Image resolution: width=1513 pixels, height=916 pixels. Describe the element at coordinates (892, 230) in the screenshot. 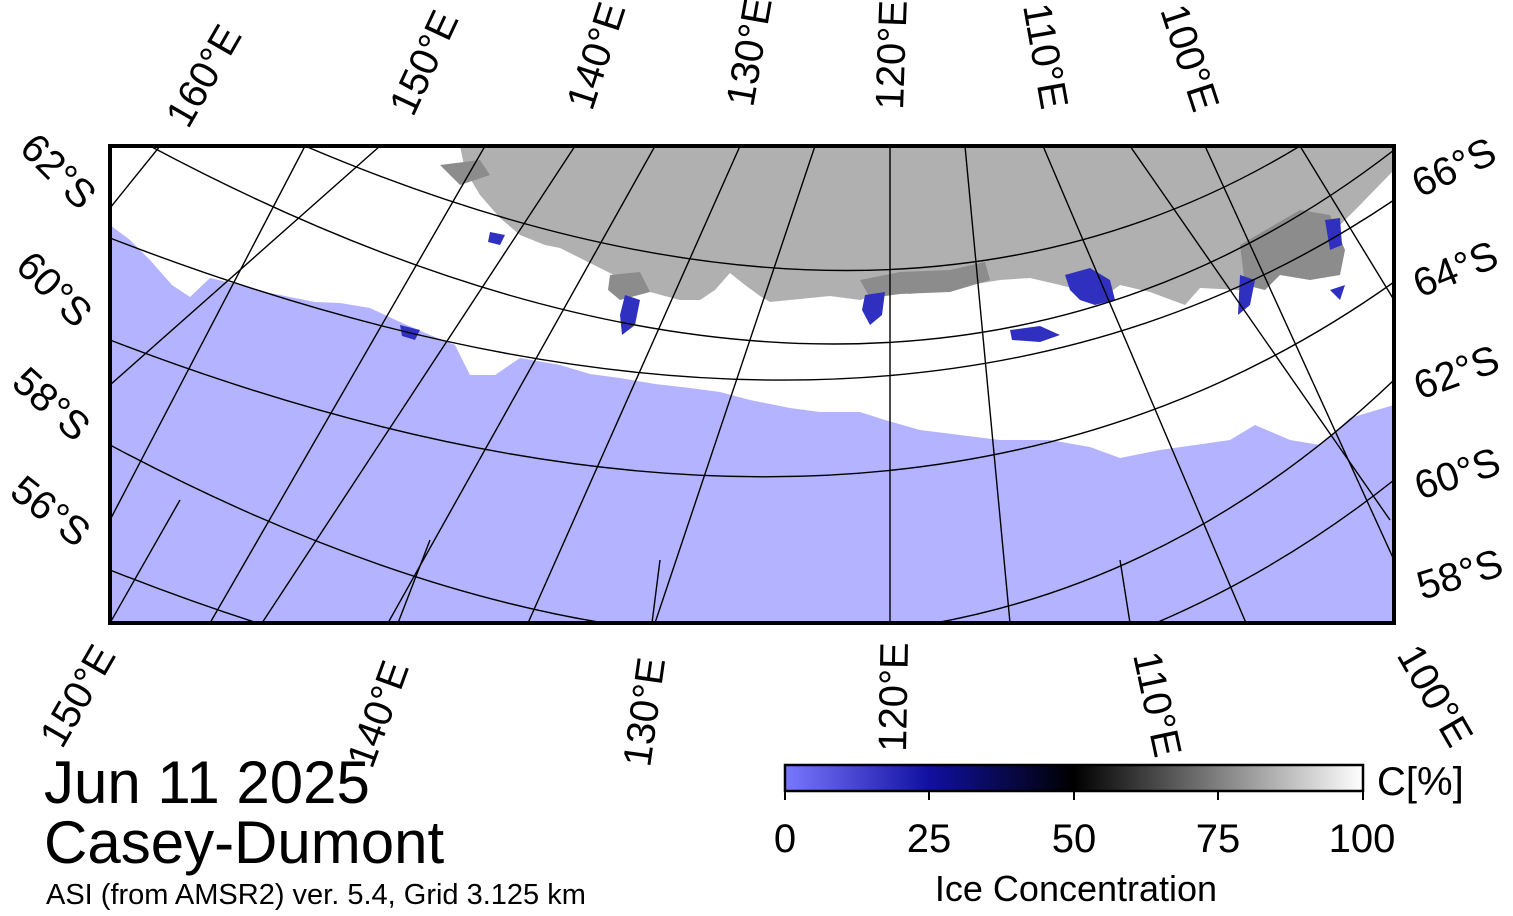

I see `ice-shelf` at that location.